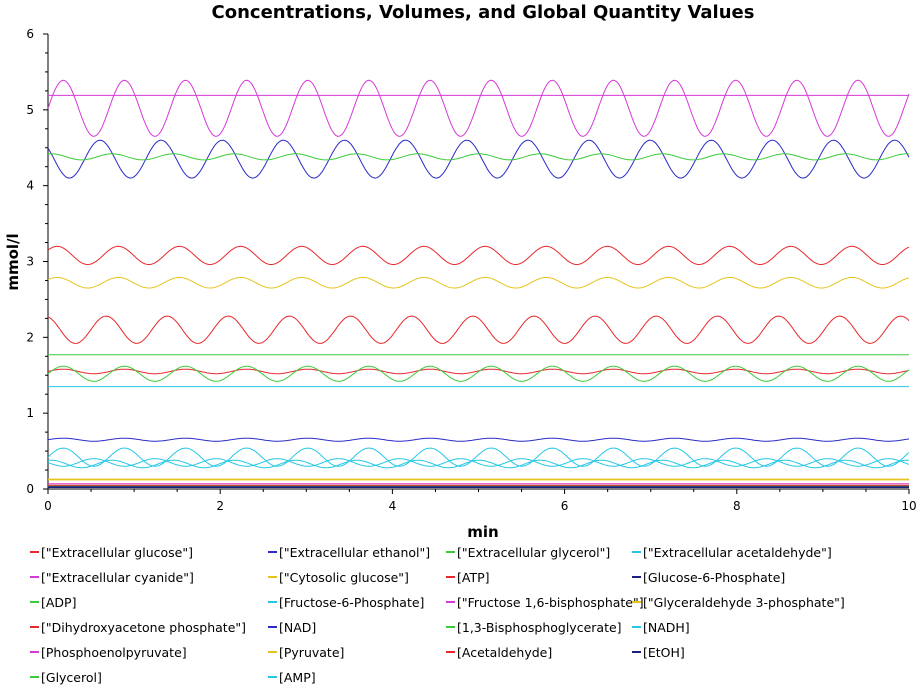 The width and height of the screenshot is (920, 693). I want to click on legend-item: [AMP], so click(292, 677).